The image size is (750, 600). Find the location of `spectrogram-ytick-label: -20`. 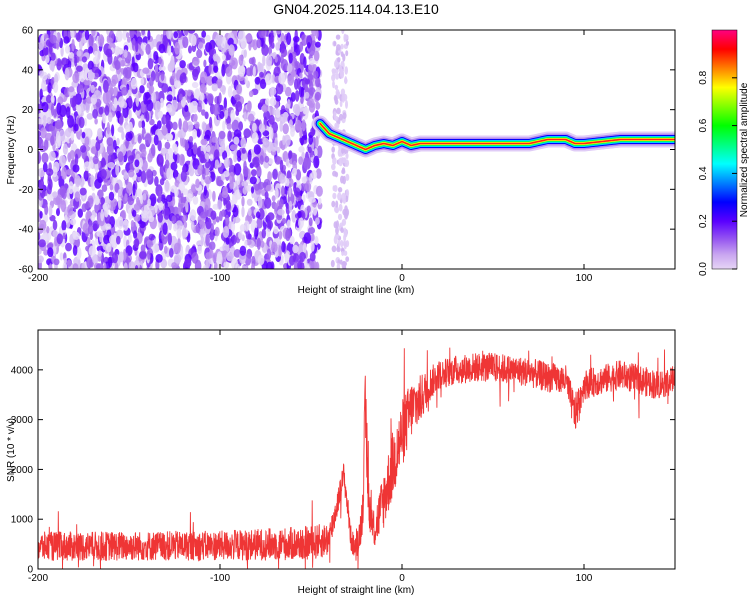

spectrogram-ytick-label: -20 is located at coordinates (26, 190).